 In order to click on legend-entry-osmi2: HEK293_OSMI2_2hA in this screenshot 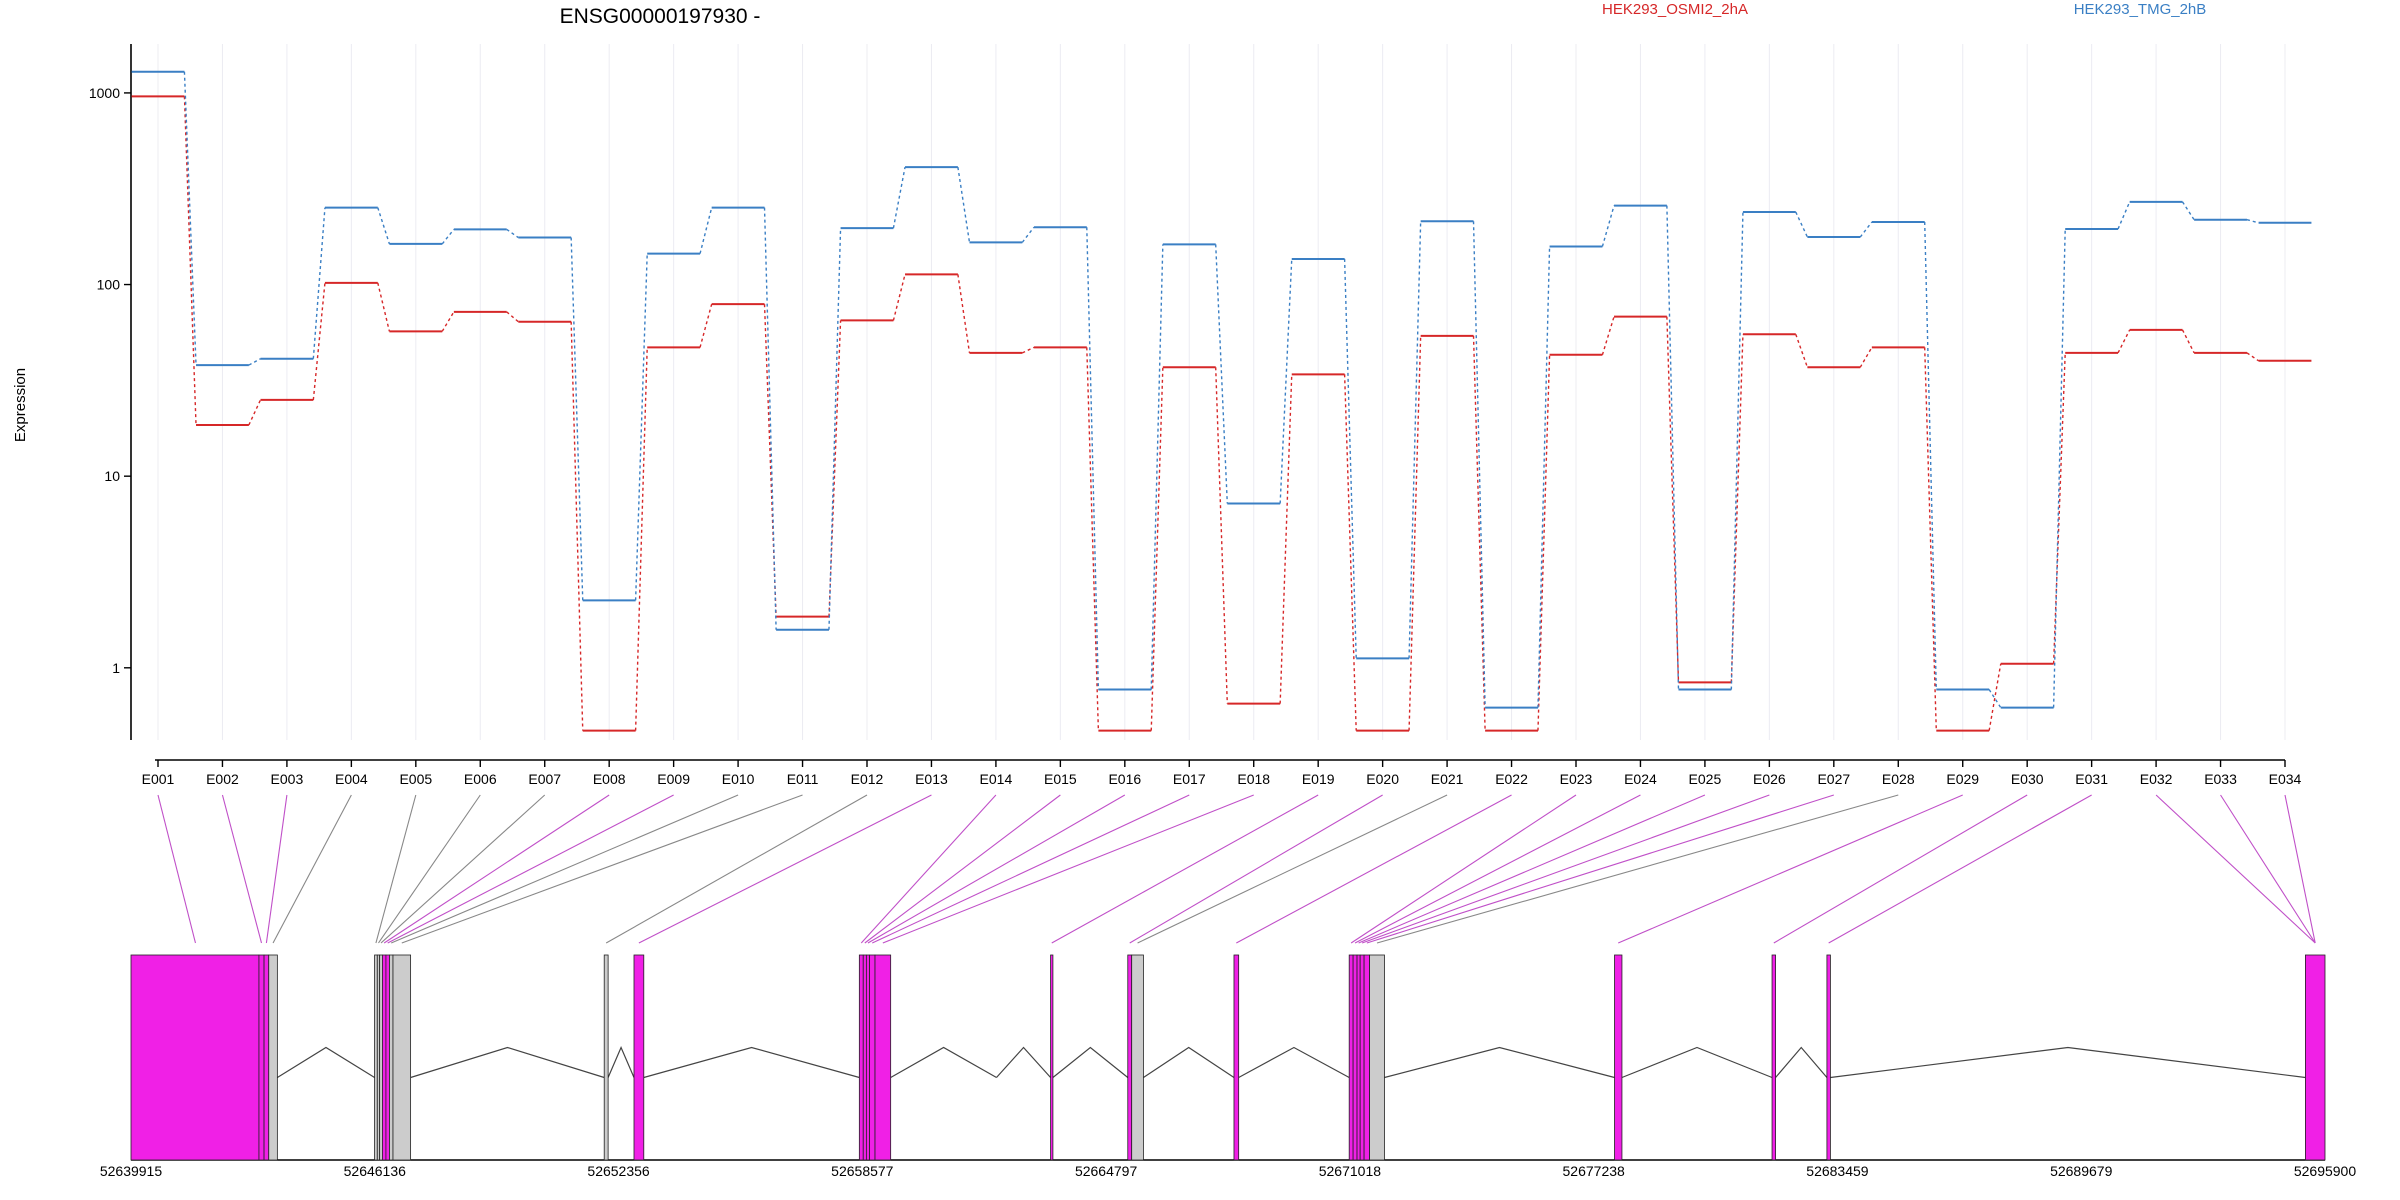, I will do `click(1675, 9)`.